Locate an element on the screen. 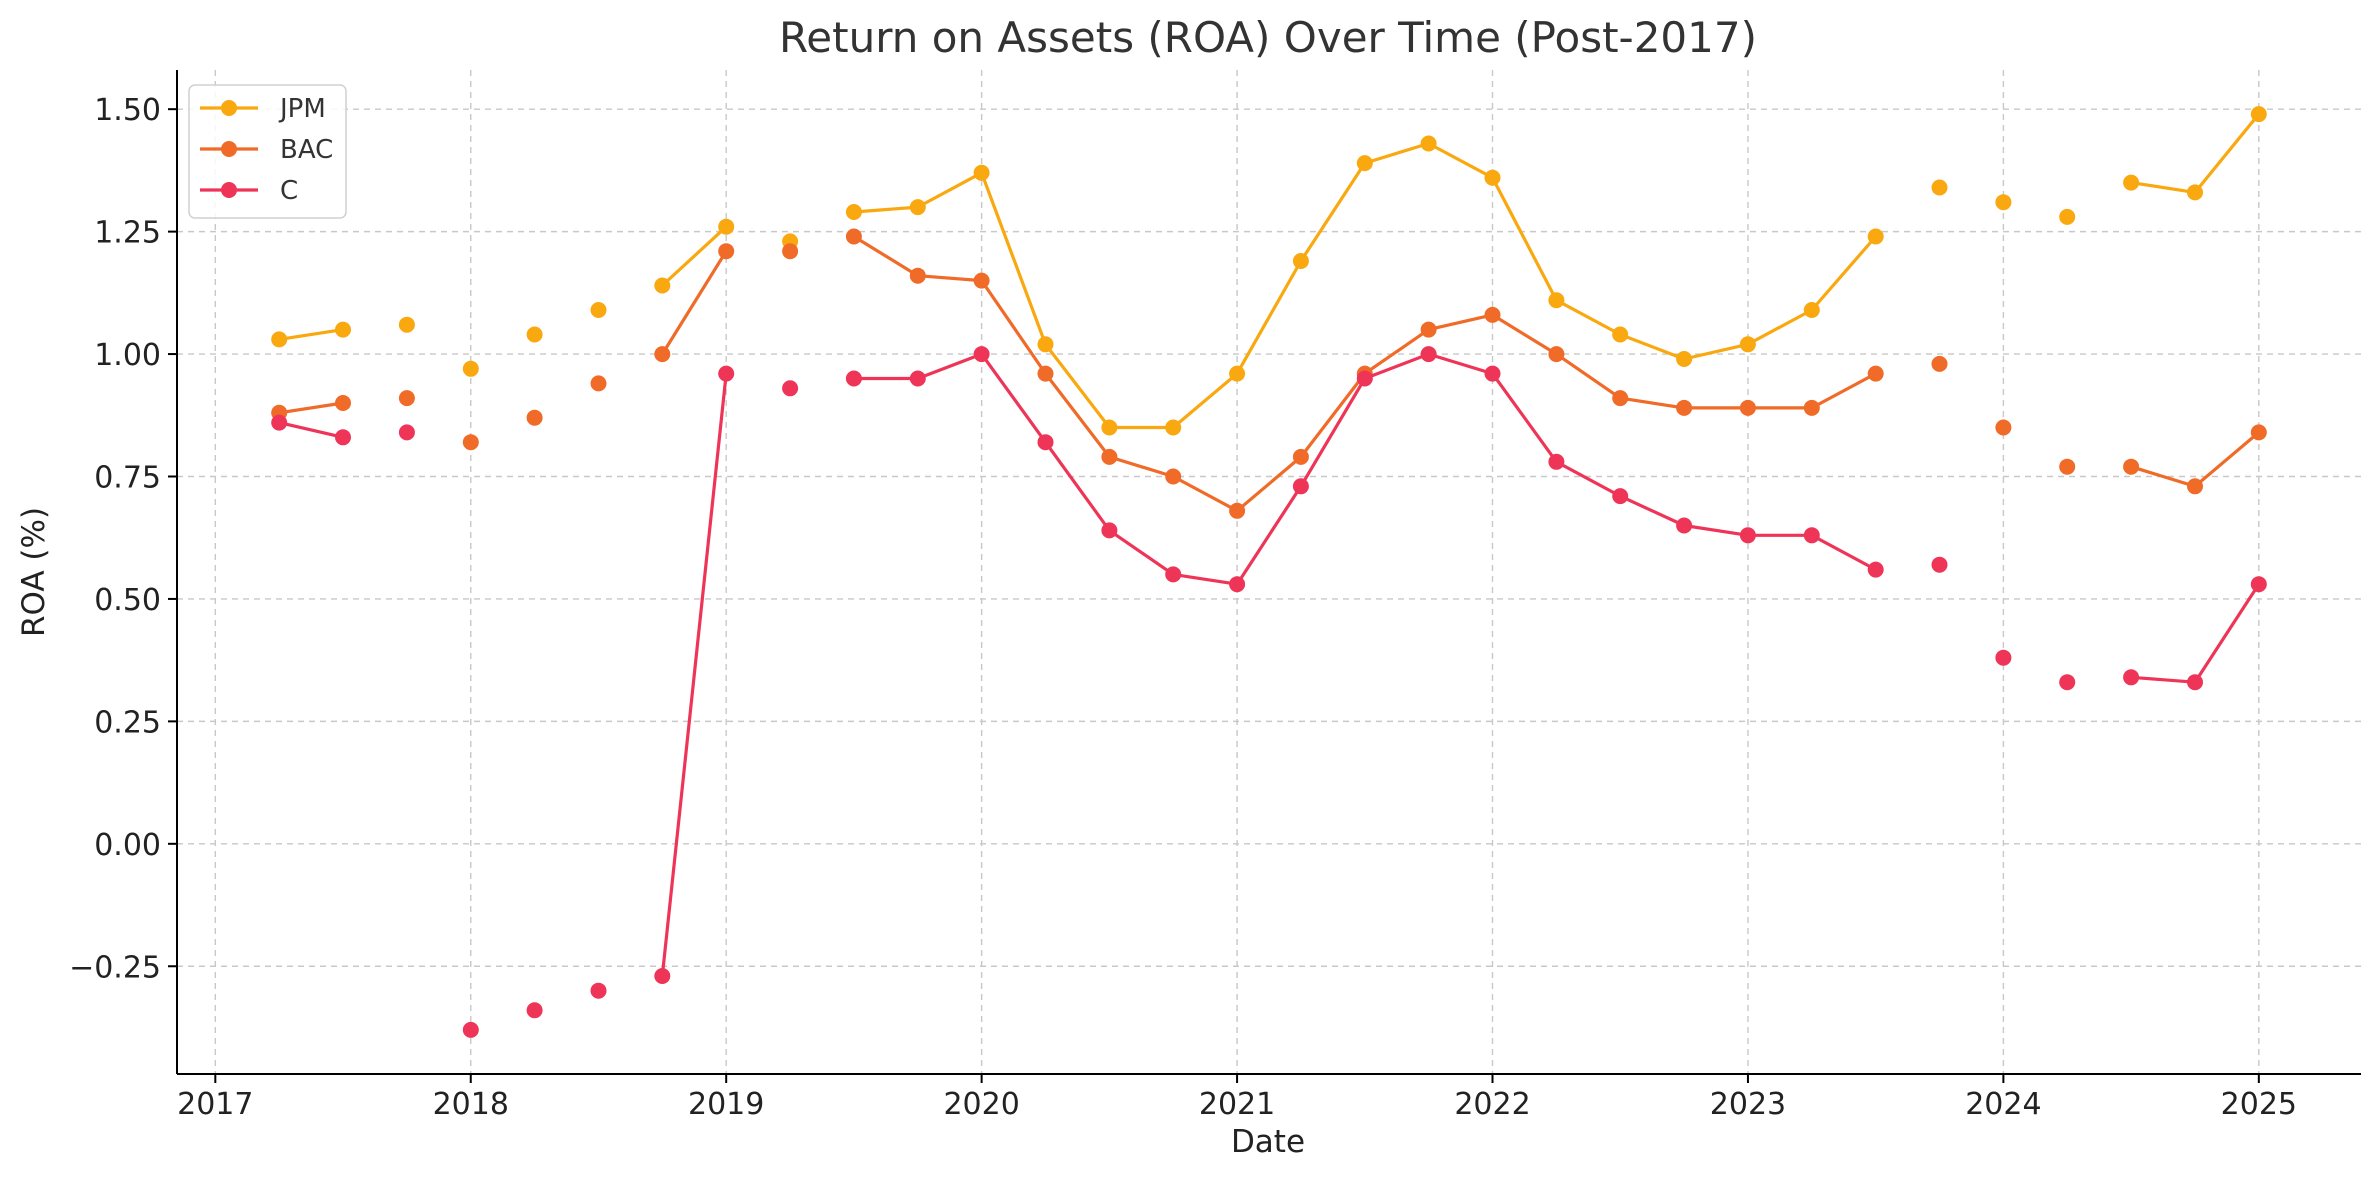  legend-marker-jpm is located at coordinates (229, 108).